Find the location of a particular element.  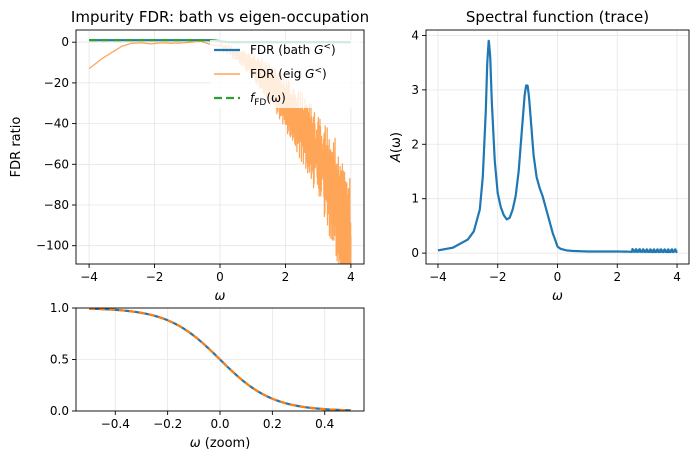

y-axis-label-symbol: A is located at coordinates (396, 158).